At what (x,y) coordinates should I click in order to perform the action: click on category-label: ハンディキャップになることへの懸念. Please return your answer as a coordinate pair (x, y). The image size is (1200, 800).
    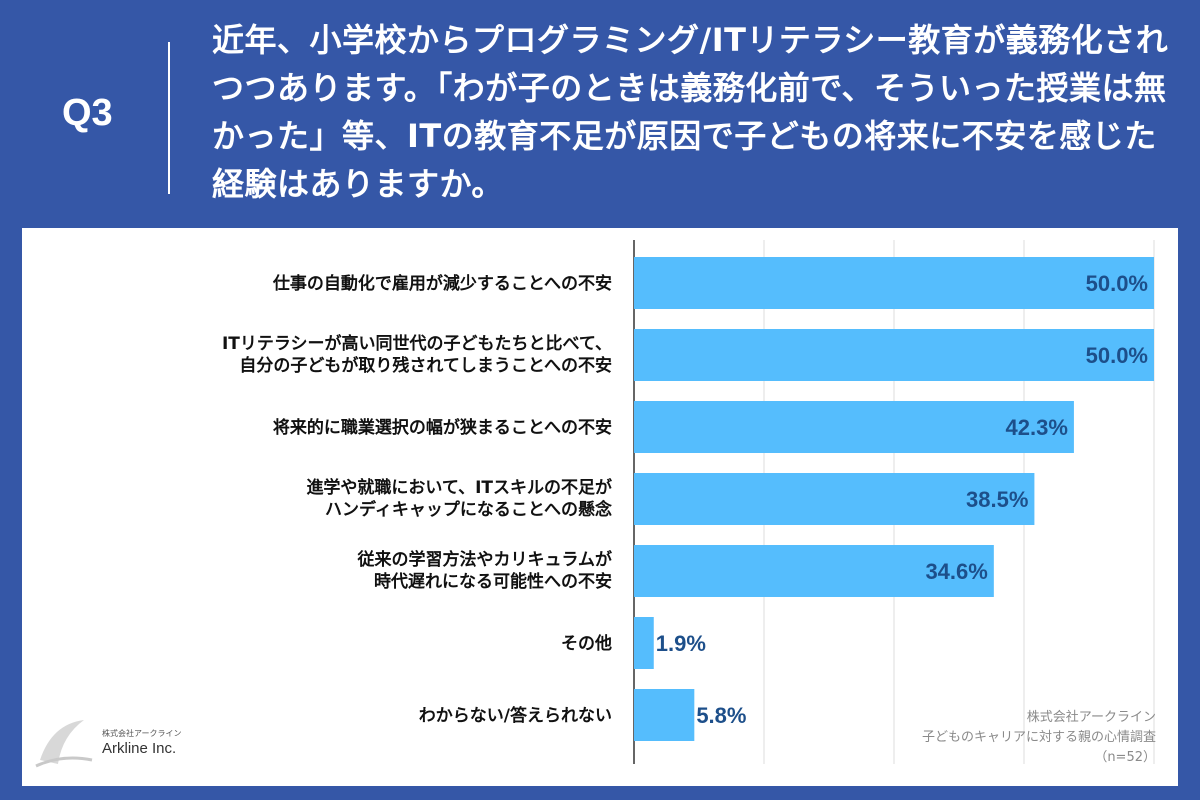
    Looking at the image, I should click on (468, 509).